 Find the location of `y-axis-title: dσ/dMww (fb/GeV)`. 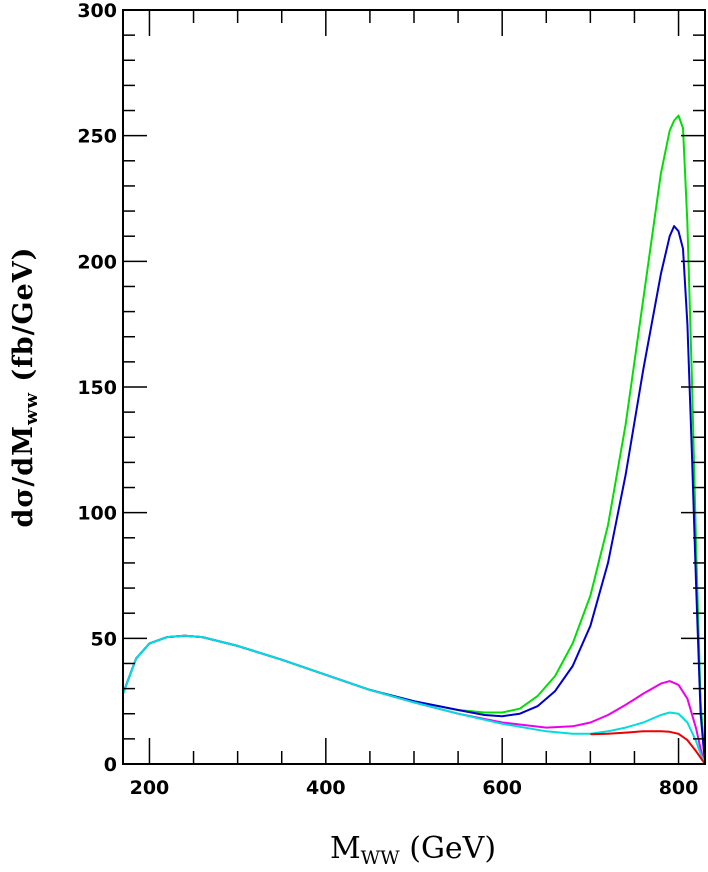

y-axis-title: dσ/dMww (fb/GeV) is located at coordinates (25, 387).